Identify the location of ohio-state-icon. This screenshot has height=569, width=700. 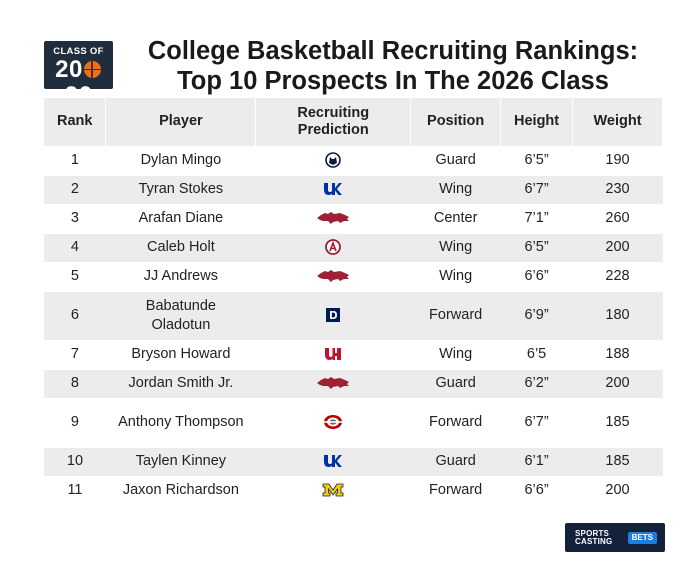
(333, 422).